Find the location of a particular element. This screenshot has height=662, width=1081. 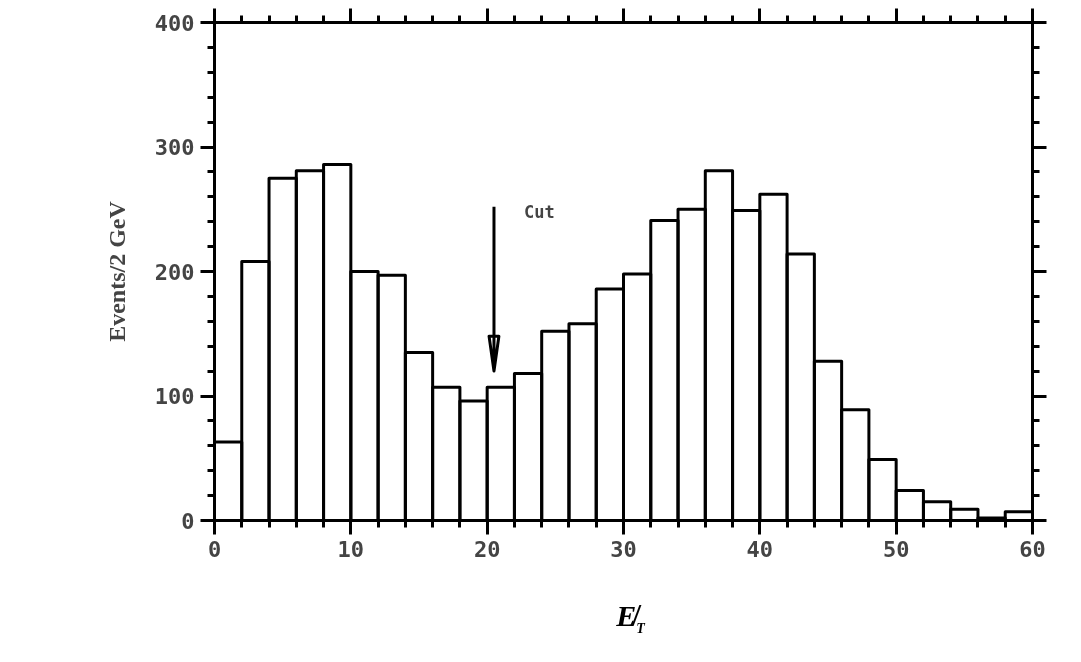

x-tick-label: 40 is located at coordinates (760, 549).